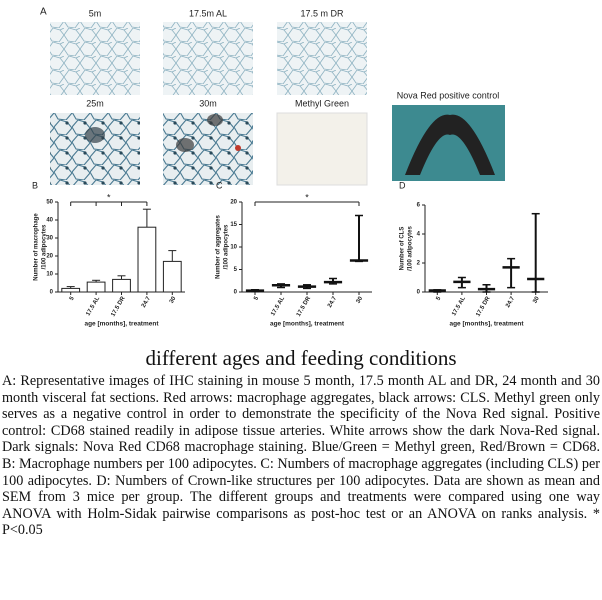  What do you see at coordinates (49, 221) in the screenshot?
I see `y-tick-label: 40` at bounding box center [49, 221].